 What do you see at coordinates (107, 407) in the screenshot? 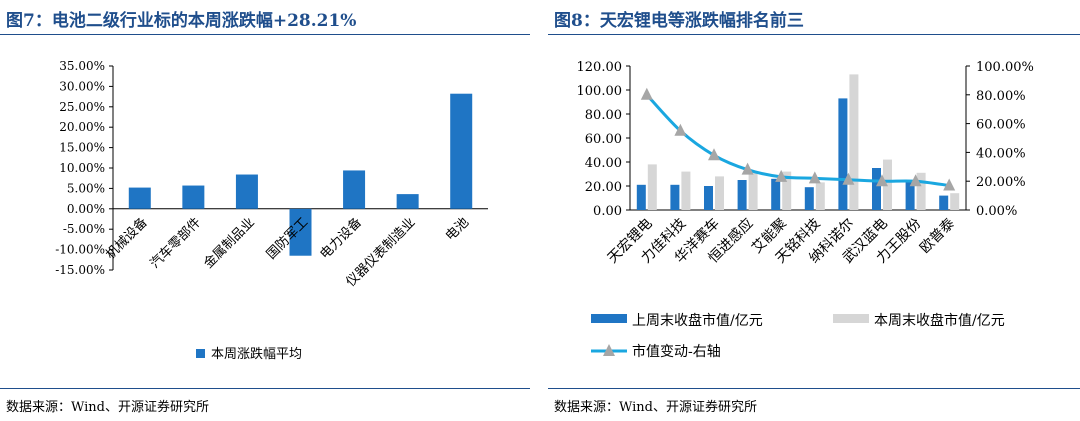
I see `figure-7-source: 数据来源：Wind、开源证券研究所` at bounding box center [107, 407].